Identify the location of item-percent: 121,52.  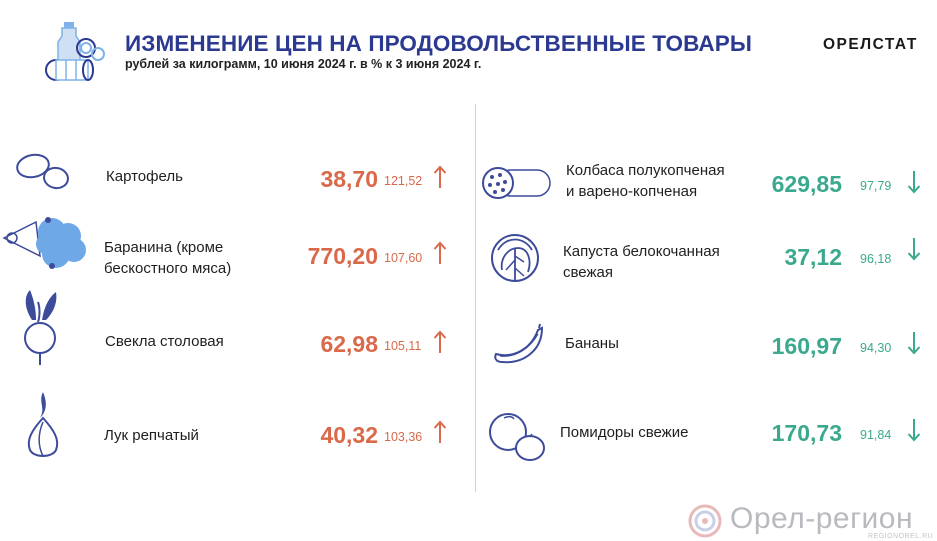
(403, 181).